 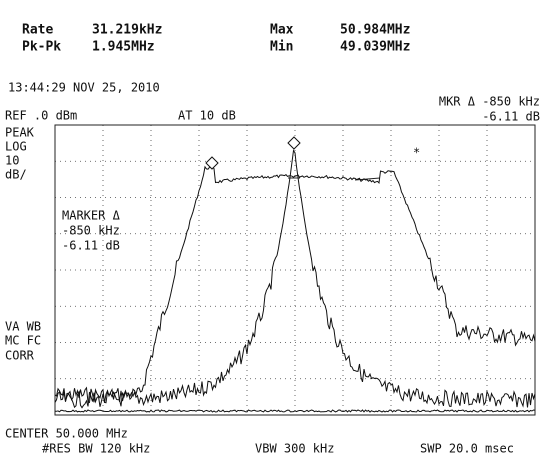 What do you see at coordinates (41, 47) in the screenshot?
I see `label: Pk-Pk` at bounding box center [41, 47].